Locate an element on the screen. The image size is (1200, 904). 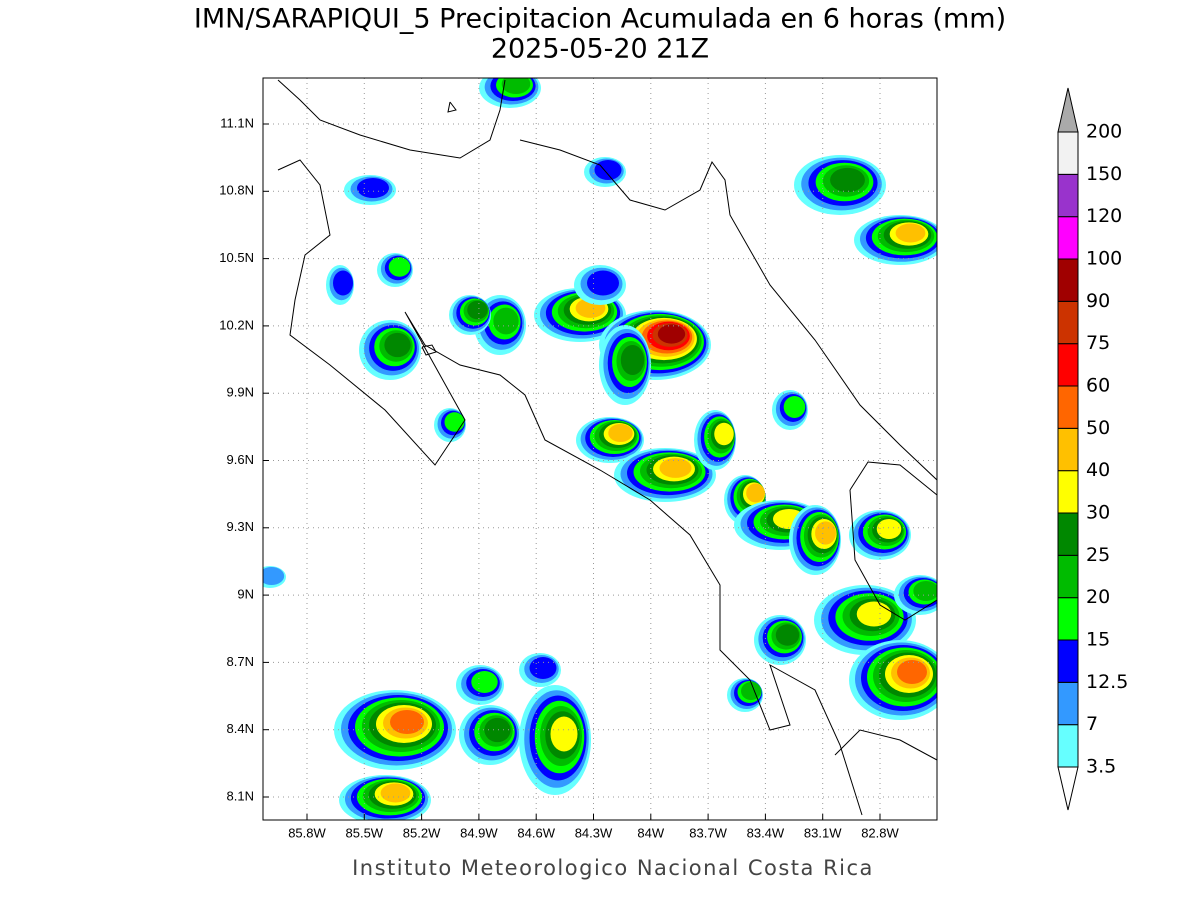
lon-tick-label: 83.7W is located at coordinates (708, 832).